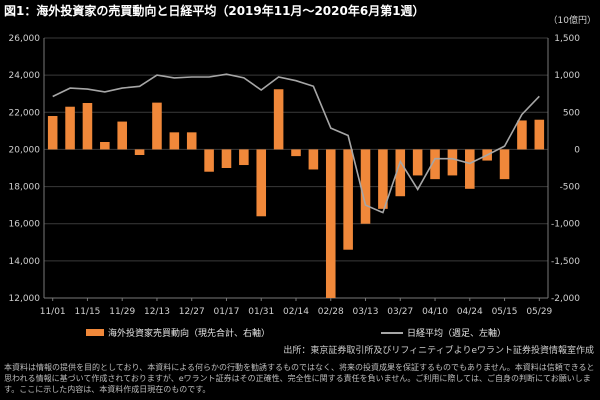 This screenshot has height=400, width=600. Describe the element at coordinates (366, 312) in the screenshot. I see `x-axis-tick-label: 03/13` at that location.